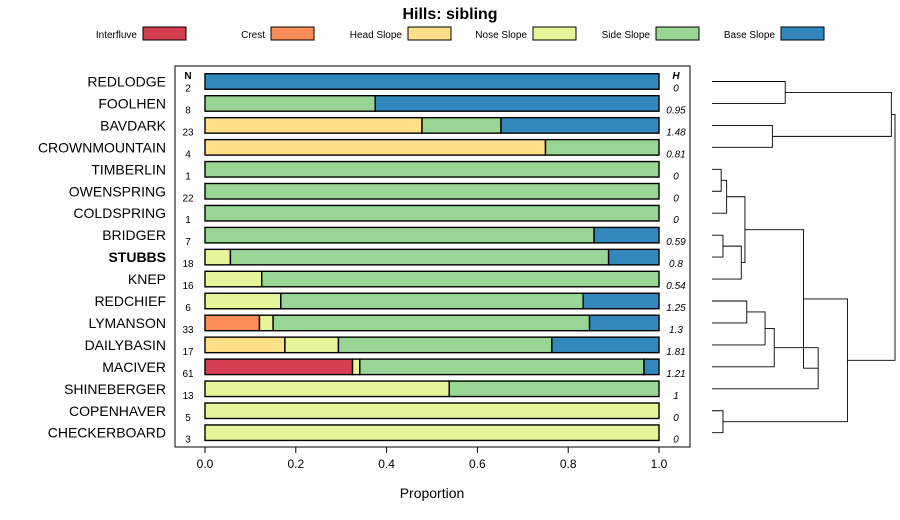 The height and width of the screenshot is (520, 900). What do you see at coordinates (132, 103) in the screenshot?
I see `row-label-foolhen: FOOLHEN` at bounding box center [132, 103].